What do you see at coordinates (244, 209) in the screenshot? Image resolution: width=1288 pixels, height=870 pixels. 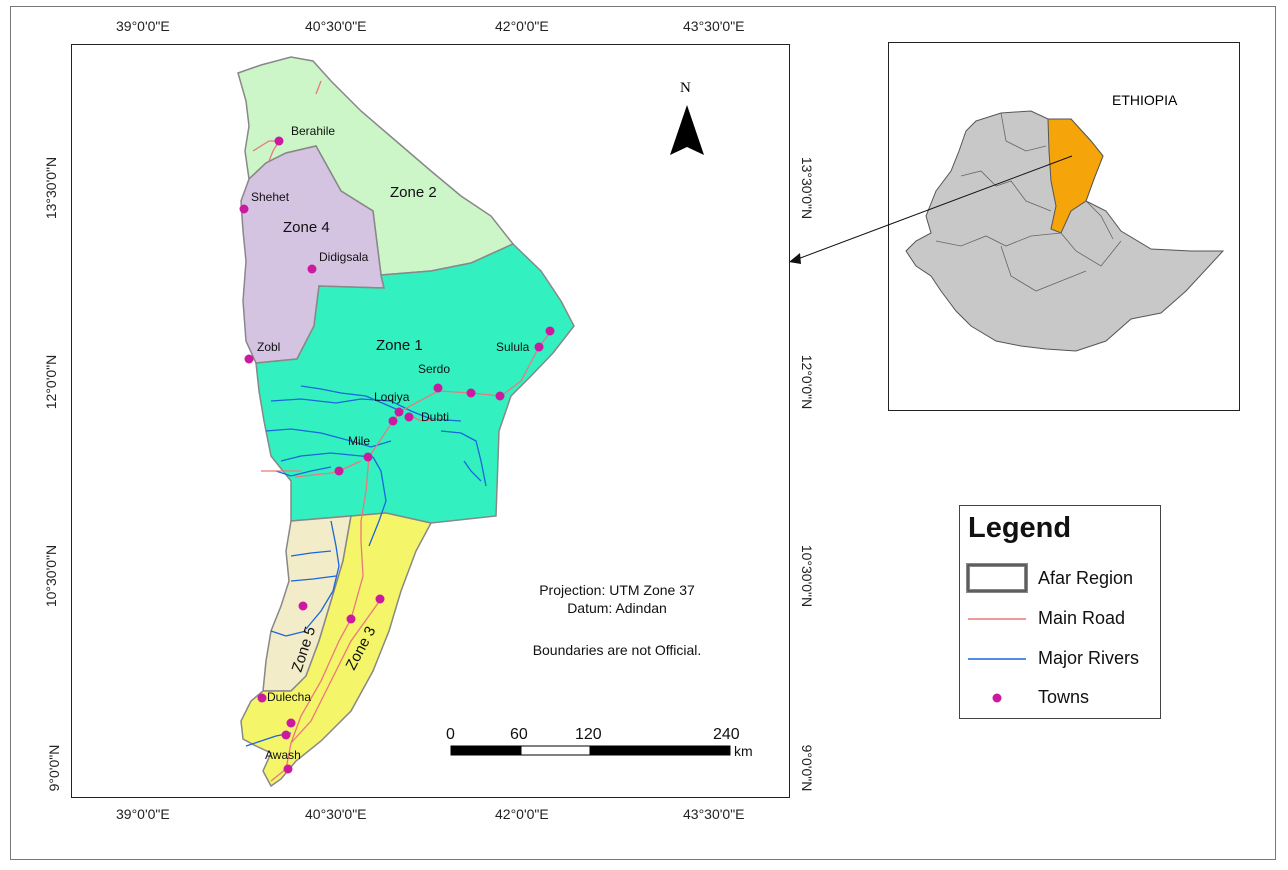 I see `town-shehet-dot` at bounding box center [244, 209].